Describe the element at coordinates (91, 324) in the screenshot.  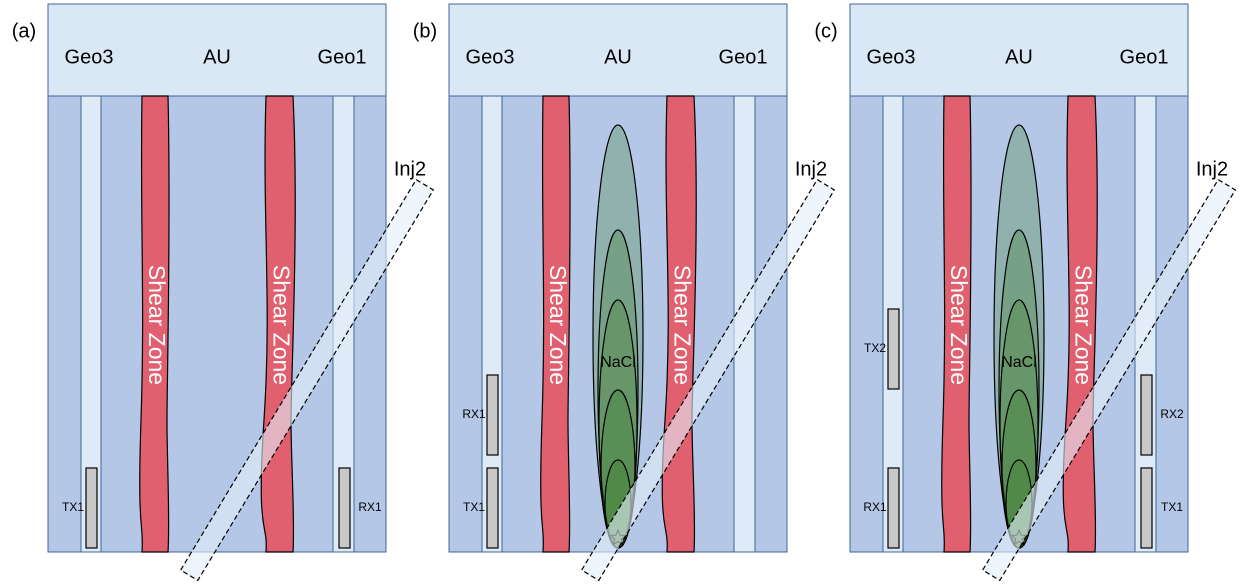
I see `borehole` at that location.